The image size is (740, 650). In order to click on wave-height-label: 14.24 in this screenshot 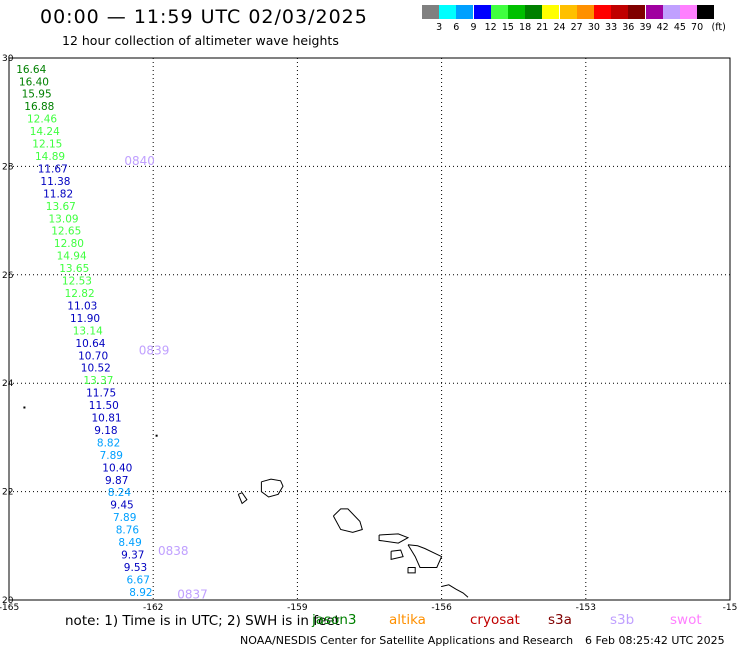, I will do `click(45, 132)`.